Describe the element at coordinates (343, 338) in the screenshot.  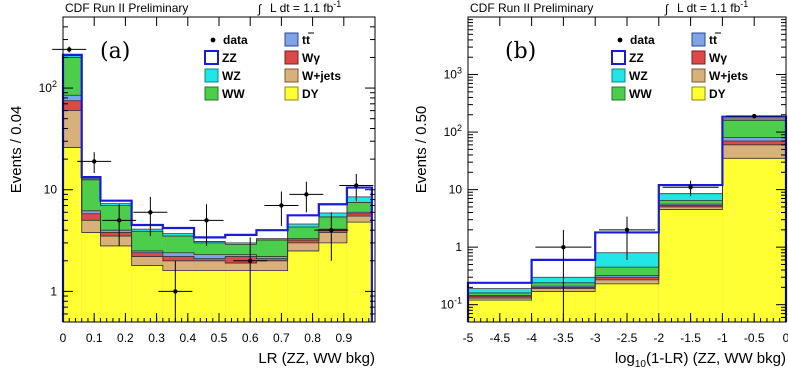
I see `x-tick-label: 0.9` at that location.